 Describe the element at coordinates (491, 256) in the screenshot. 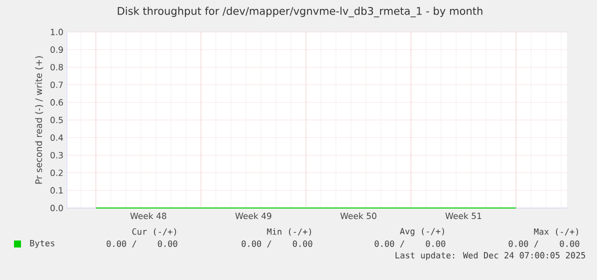

I see `text: Last update: Wed Dec 24 07:00:05 2025` at that location.